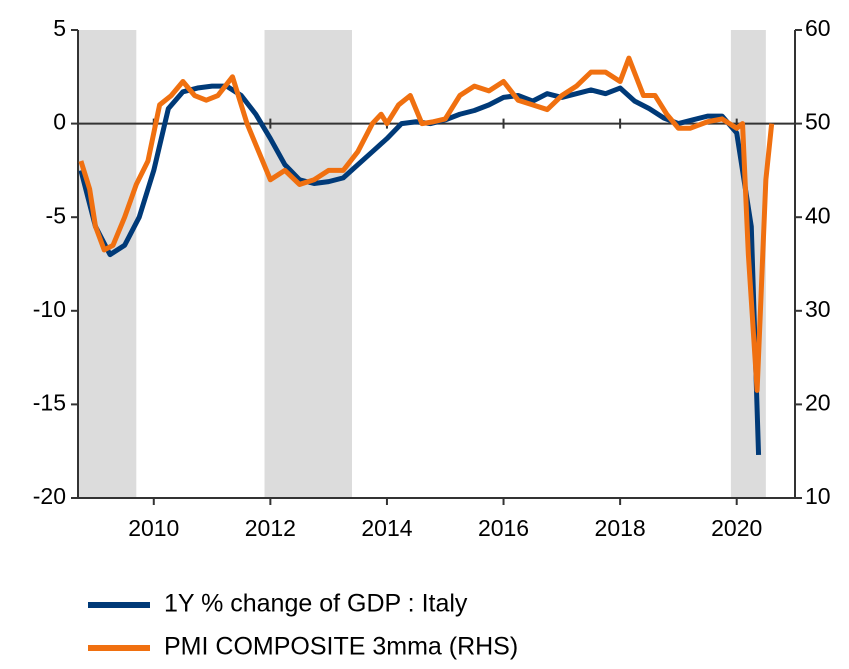  What do you see at coordinates (818, 122) in the screenshot?
I see `y2-tick-label: 50` at bounding box center [818, 122].